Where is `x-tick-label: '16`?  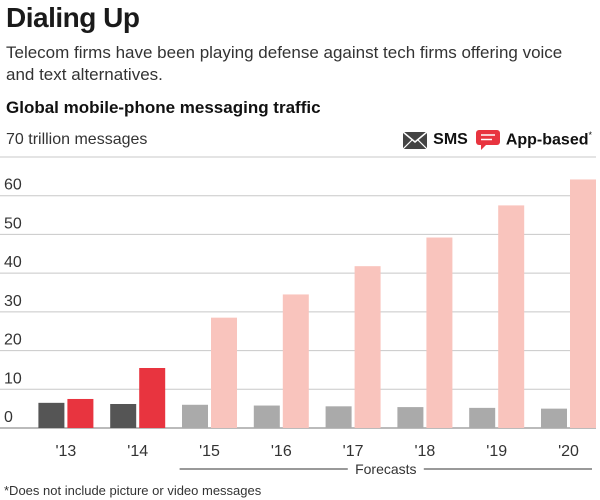
x-tick-label: '16 is located at coordinates (281, 451).